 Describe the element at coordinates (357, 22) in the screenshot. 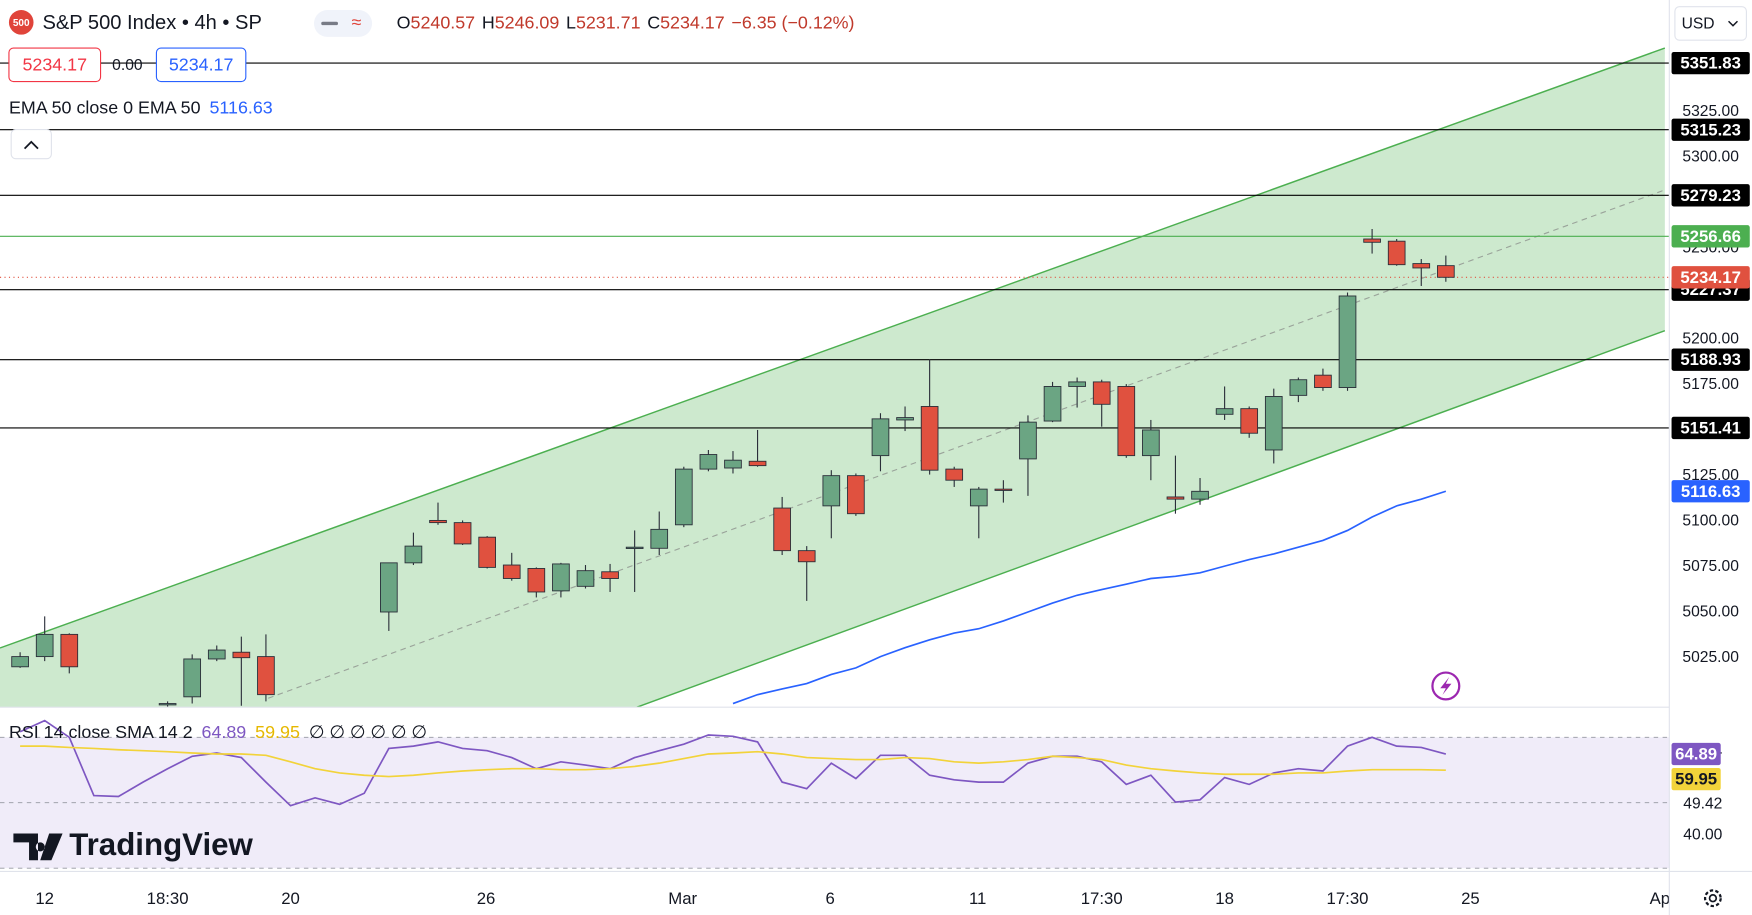

I see `pill-icon: ≈` at that location.